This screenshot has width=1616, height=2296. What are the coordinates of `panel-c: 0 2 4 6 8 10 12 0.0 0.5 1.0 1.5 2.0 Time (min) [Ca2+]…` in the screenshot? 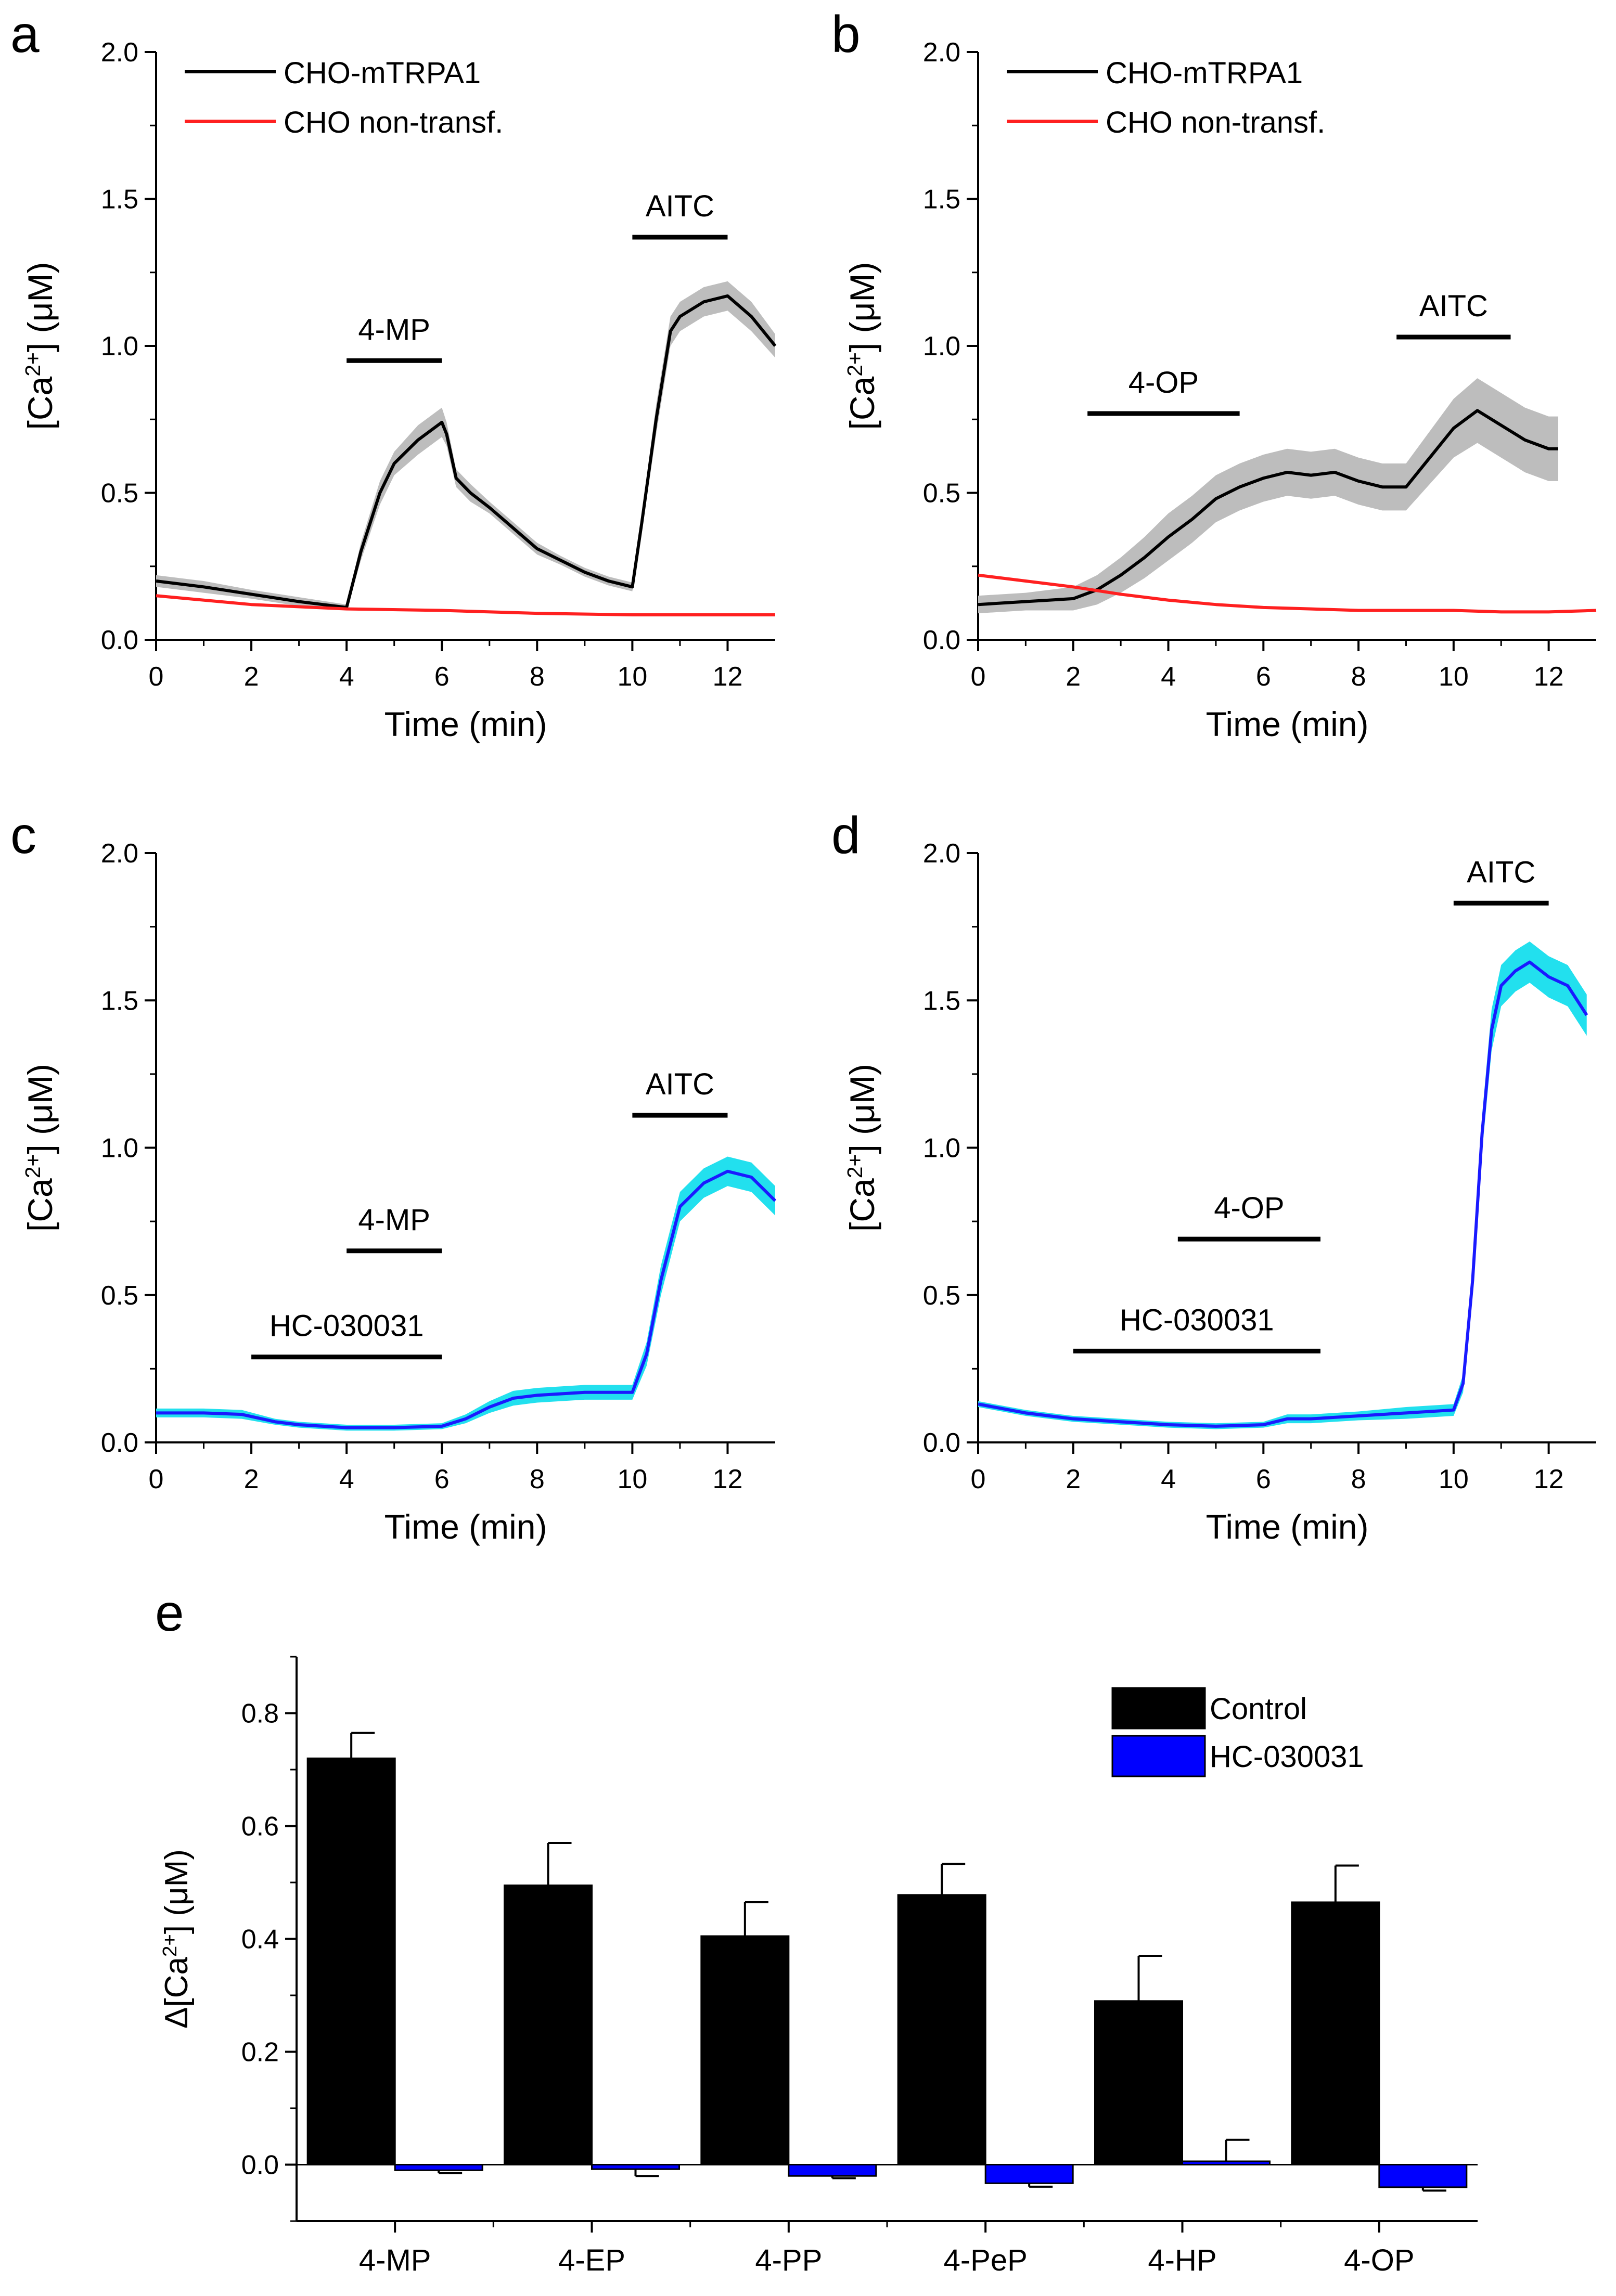 It's located at (399, 1192).